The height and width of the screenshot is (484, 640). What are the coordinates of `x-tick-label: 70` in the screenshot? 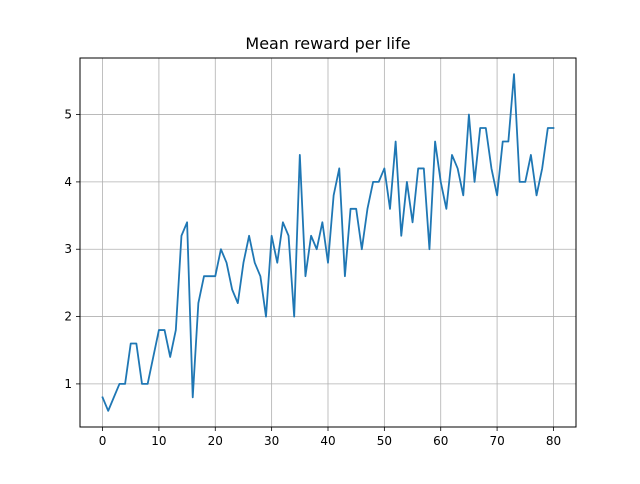 It's located at (496, 441).